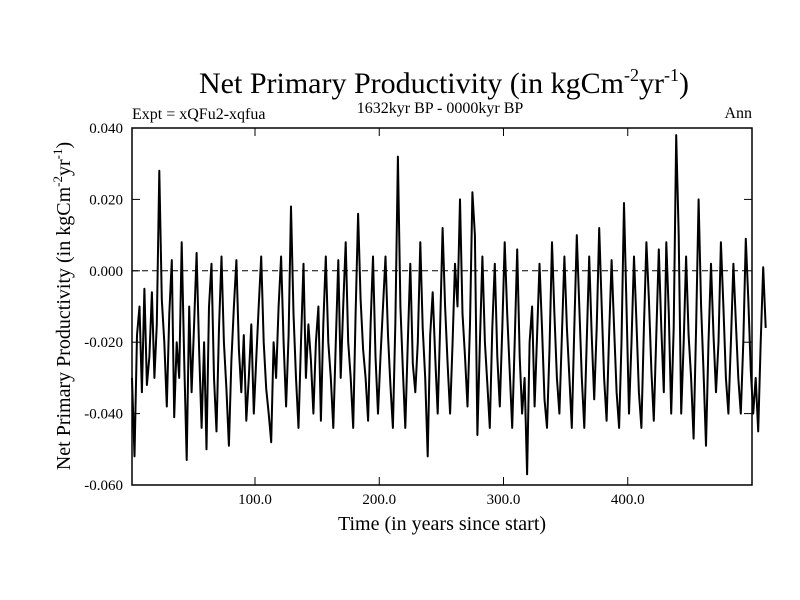  Describe the element at coordinates (440, 108) in the screenshot. I see `period-label: 1632kyr BP - 0000kyr BP` at that location.